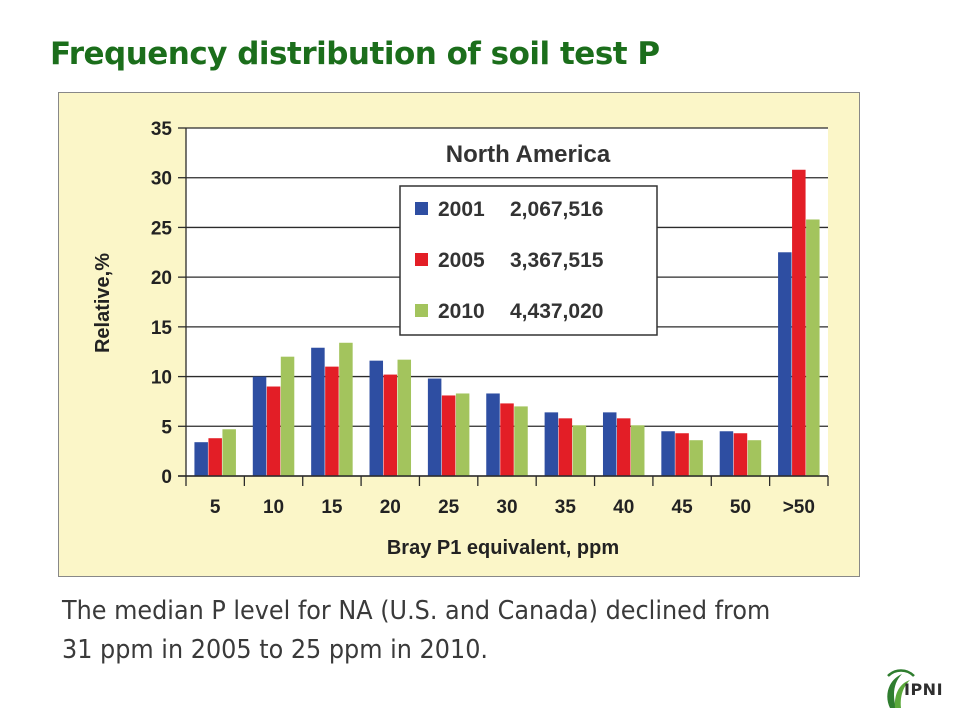 Image resolution: width=960 pixels, height=720 pixels. I want to click on y-tick-label: 25, so click(162, 228).